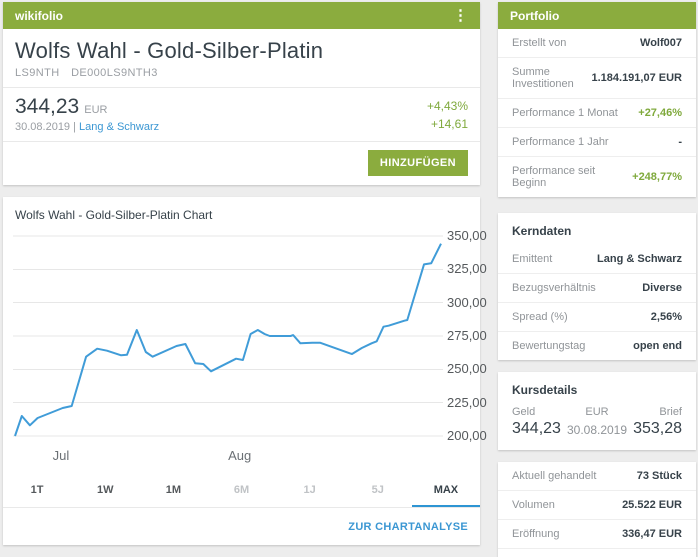 Image resolution: width=698 pixels, height=557 pixels. Describe the element at coordinates (536, 534) in the screenshot. I see `row-label: Eröffnung` at that location.